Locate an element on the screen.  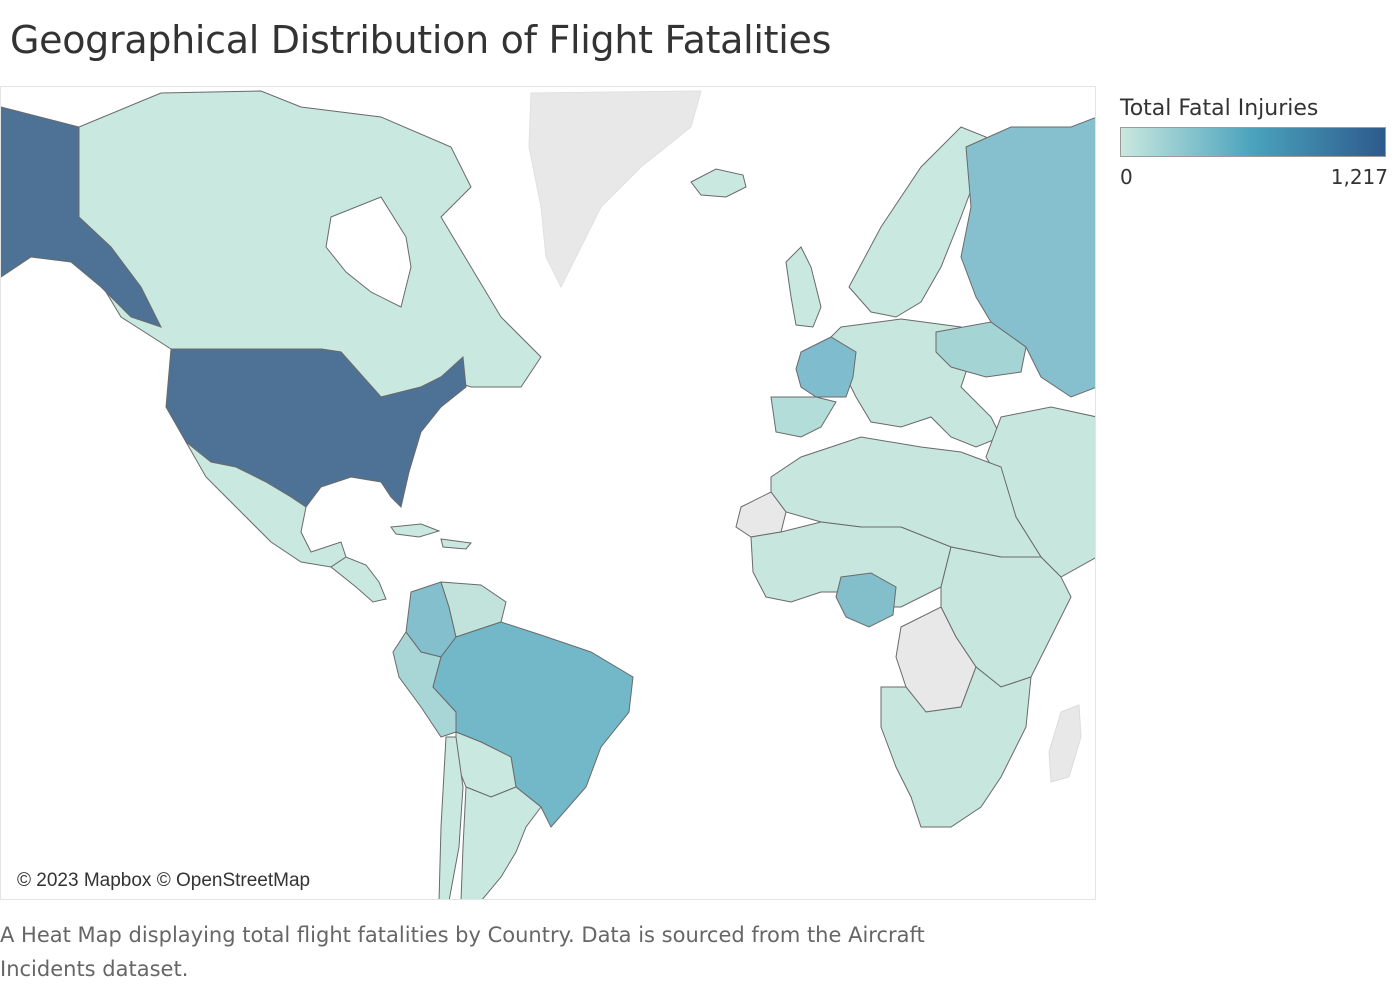
legend-max-label: 1,217 is located at coordinates (1359, 177).